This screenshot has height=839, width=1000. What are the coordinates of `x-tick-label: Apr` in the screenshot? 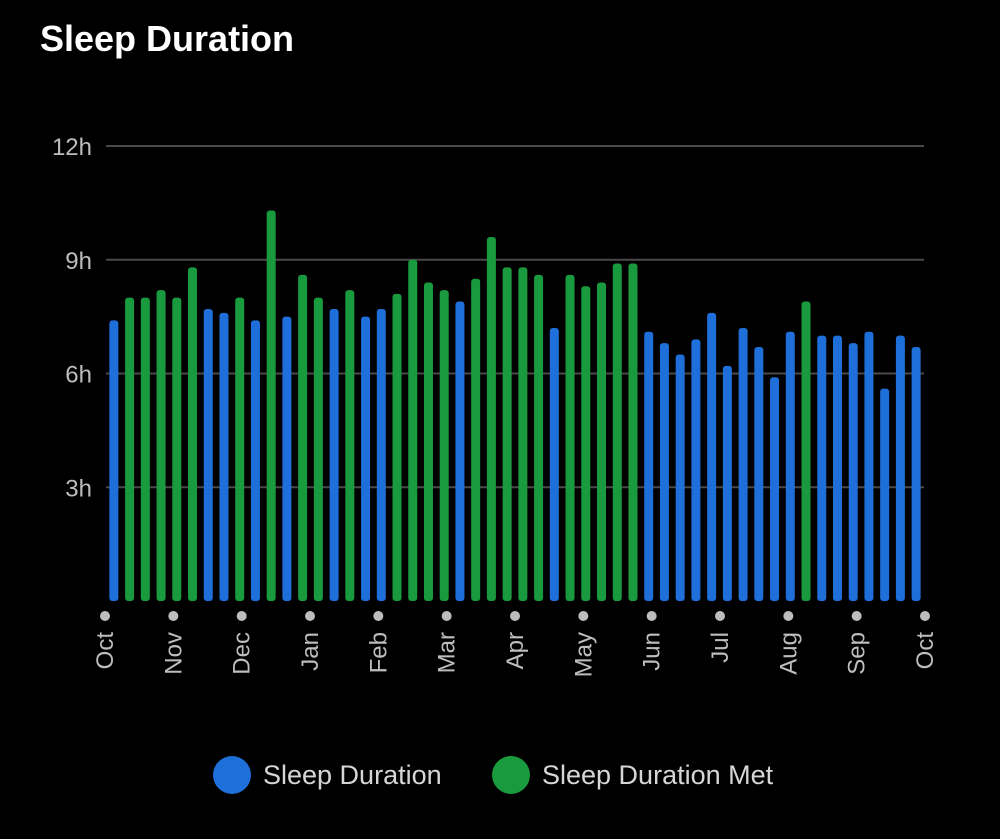 It's located at (515, 650).